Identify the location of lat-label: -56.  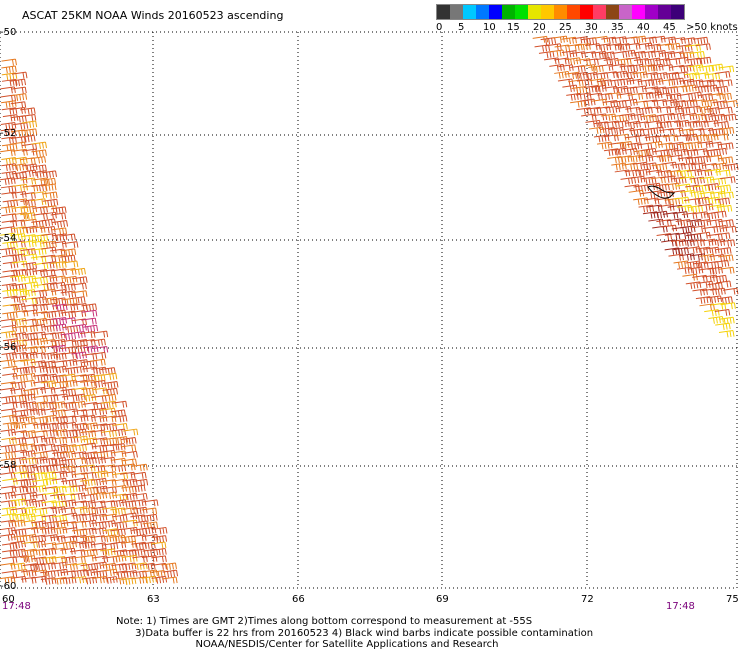
(8, 347).